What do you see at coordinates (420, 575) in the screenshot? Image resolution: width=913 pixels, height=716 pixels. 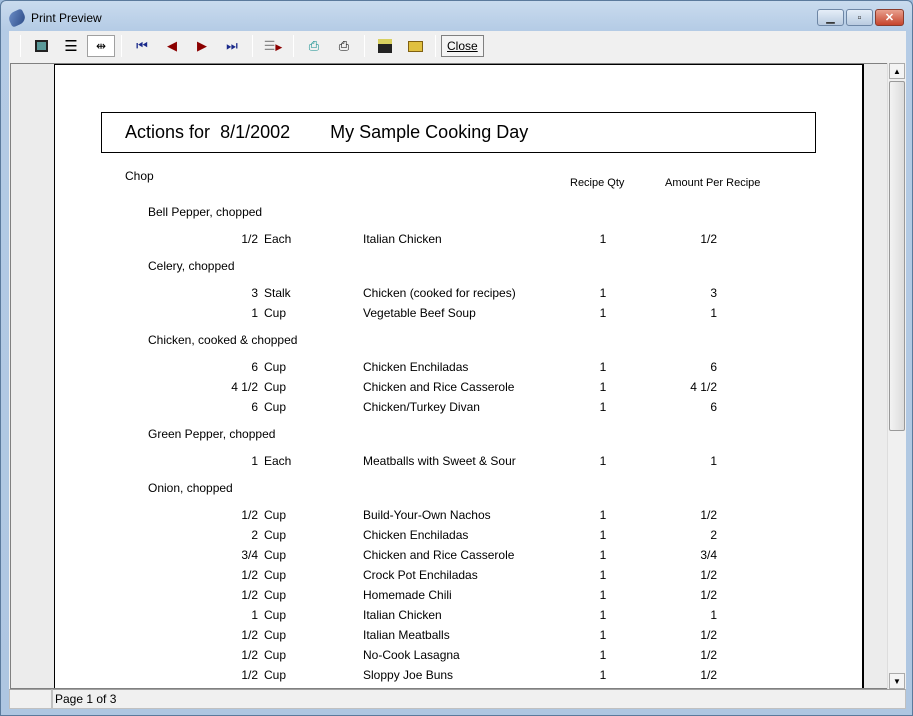 I see `recipe-cell: Crock Pot Enchiladas` at bounding box center [420, 575].